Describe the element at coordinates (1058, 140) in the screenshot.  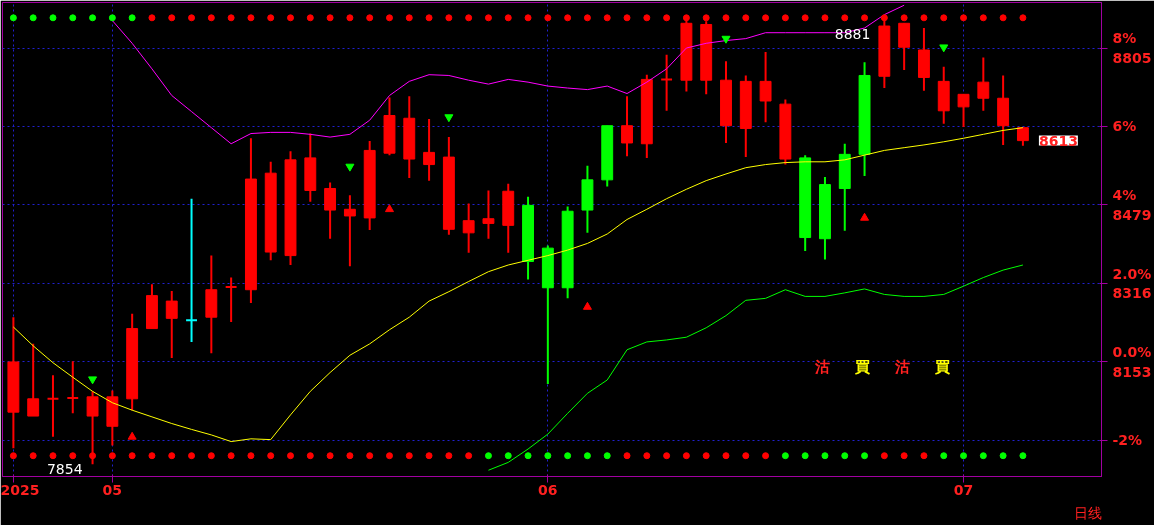
I see `text: 8613` at that location.